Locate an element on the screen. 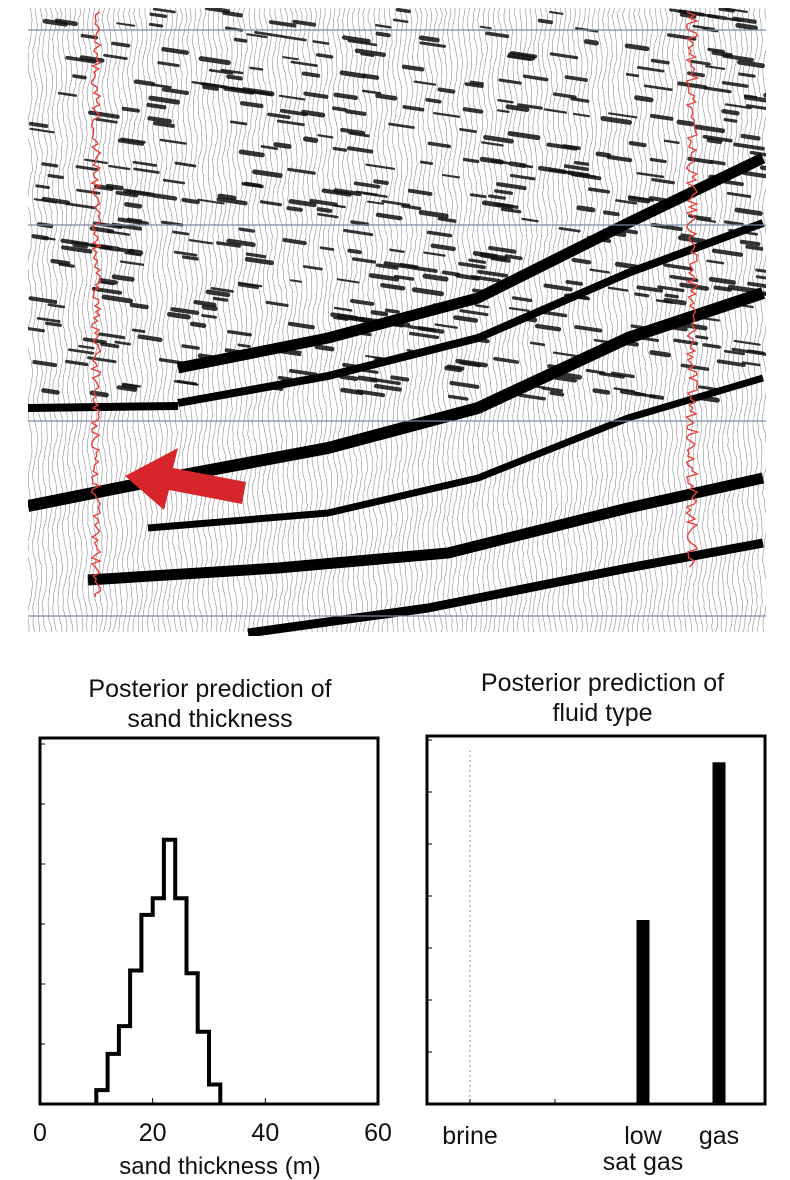  thickness-chart-title: Posterior prediction of sand thickness is located at coordinates (210, 704).